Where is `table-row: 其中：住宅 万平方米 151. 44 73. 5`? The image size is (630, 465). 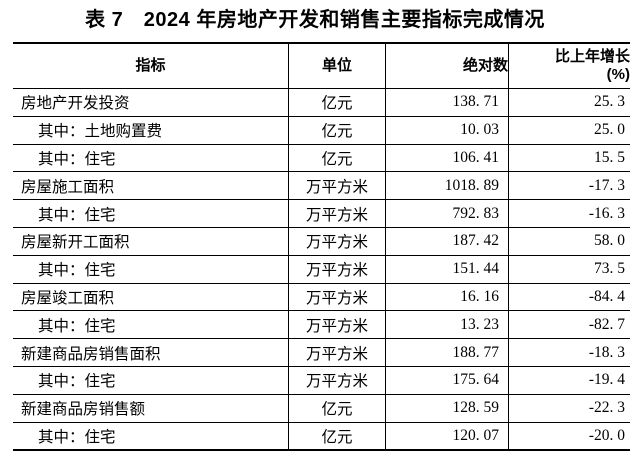
table-row: 其中：住宅 万平方米 151. 44 73. 5 is located at coordinates (321, 269).